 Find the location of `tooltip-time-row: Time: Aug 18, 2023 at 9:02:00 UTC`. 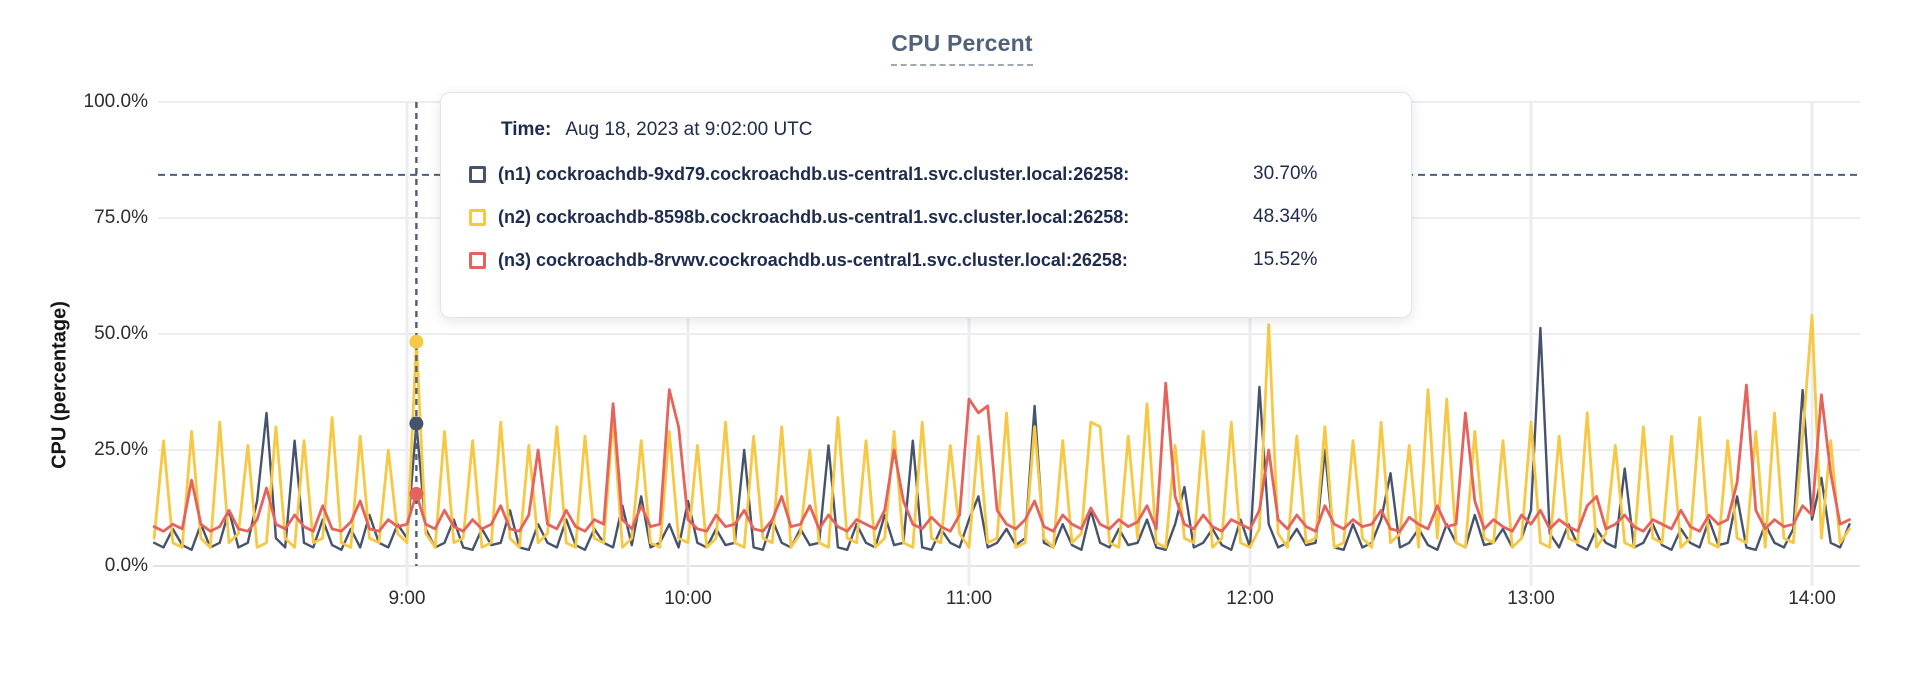

tooltip-time-row: Time: Aug 18, 2023 at 9:02:00 UTC is located at coordinates (936, 130).